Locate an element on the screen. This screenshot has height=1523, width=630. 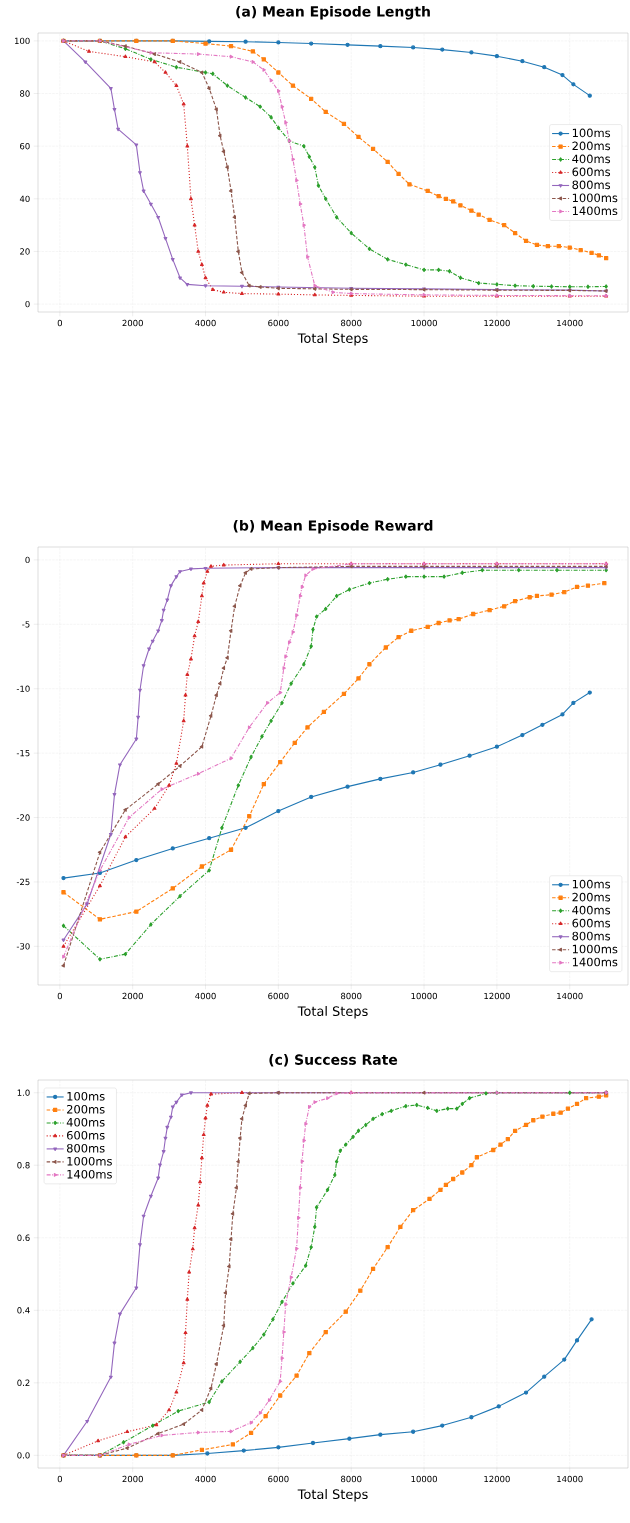
y-tick-label: 0.2 is located at coordinates (23, 1383).